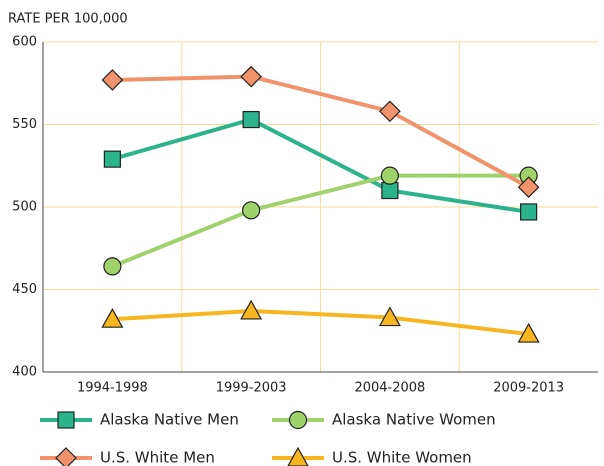 The image size is (604, 466). What do you see at coordinates (414, 420) in the screenshot?
I see `legend-label: Alaska Native Women` at bounding box center [414, 420].